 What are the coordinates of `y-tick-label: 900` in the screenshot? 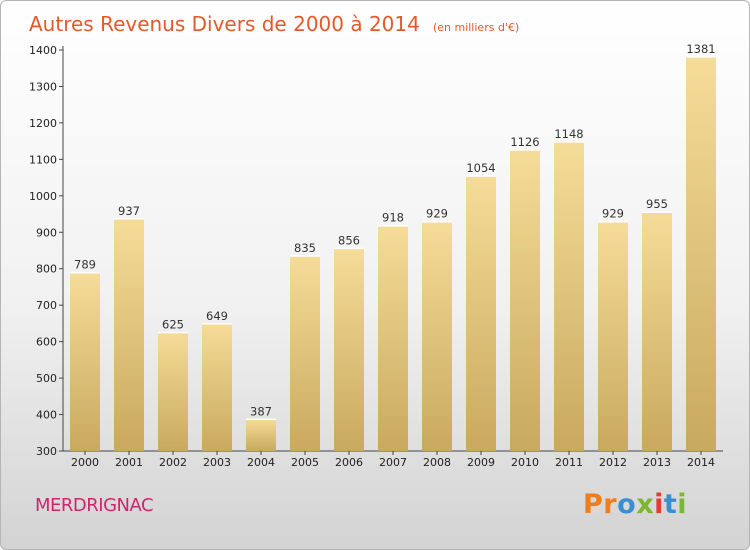 It's located at (46, 232).